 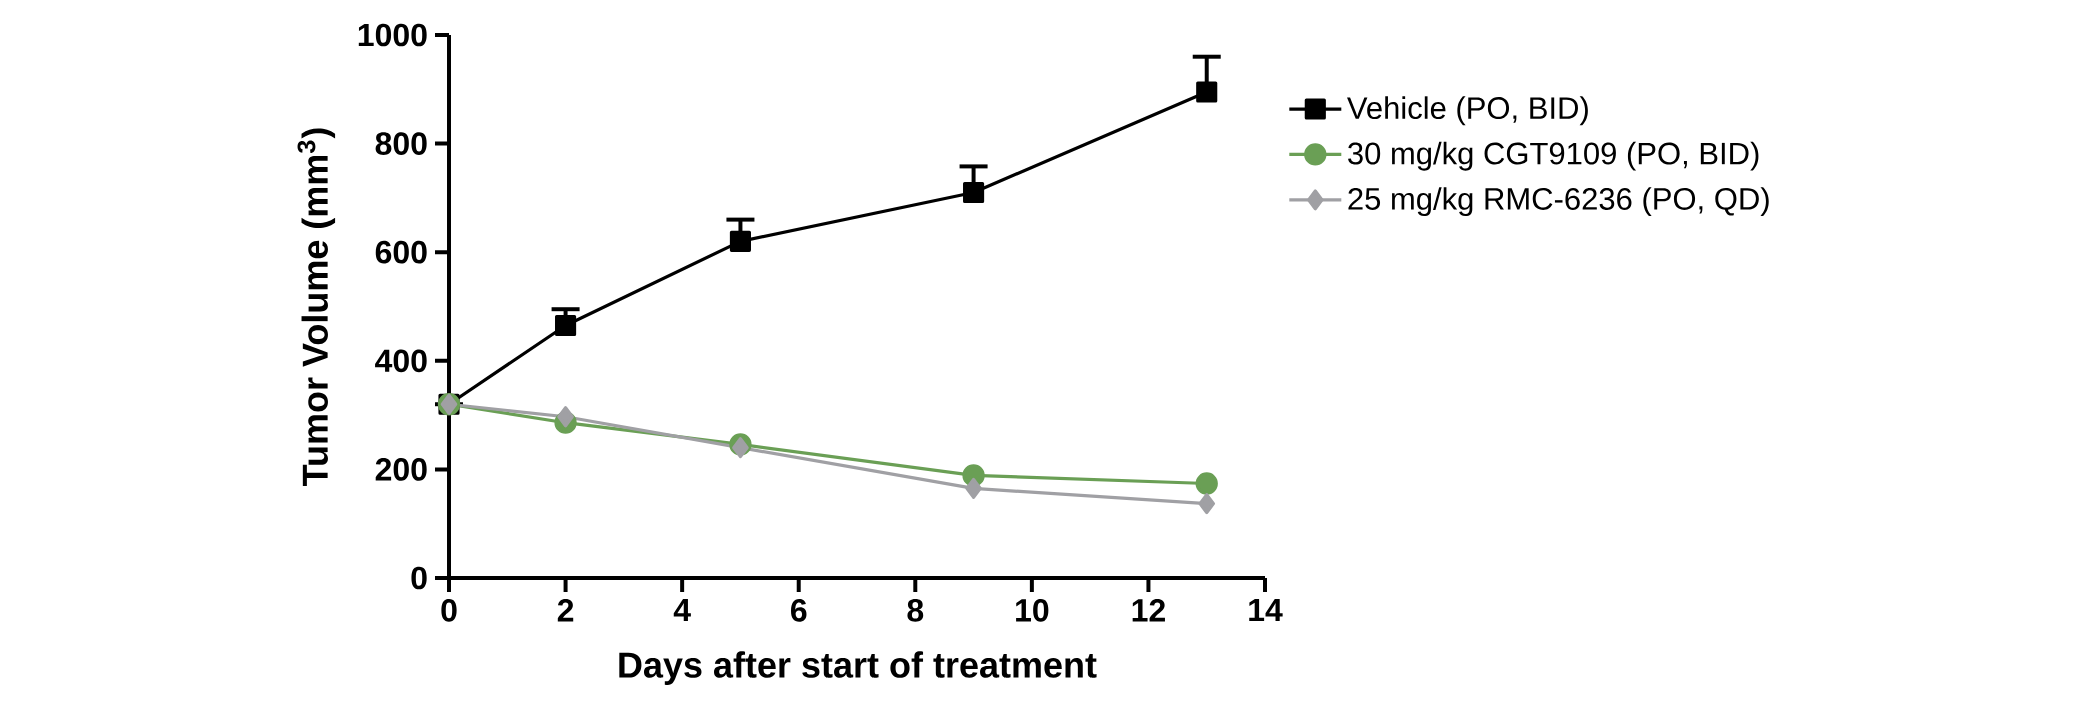 I want to click on y-axis-title: Tumor Volume (mm$^{3}$), so click(x=316, y=307).